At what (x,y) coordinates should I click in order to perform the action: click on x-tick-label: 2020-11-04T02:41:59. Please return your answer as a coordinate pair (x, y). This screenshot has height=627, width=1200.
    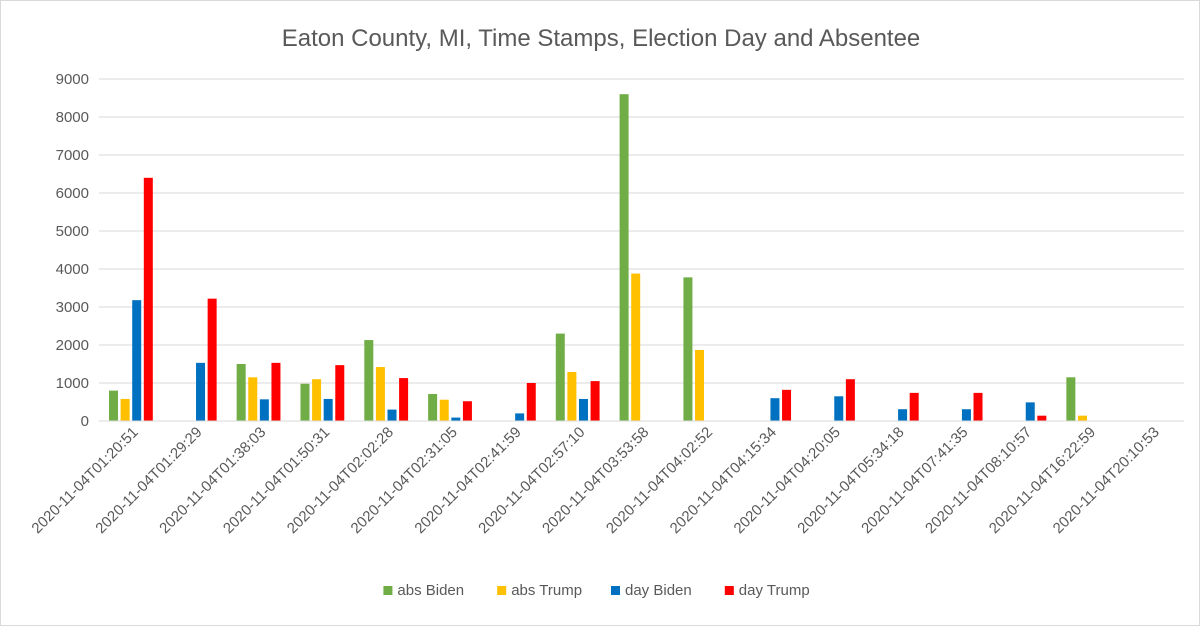
    Looking at the image, I should click on (467, 480).